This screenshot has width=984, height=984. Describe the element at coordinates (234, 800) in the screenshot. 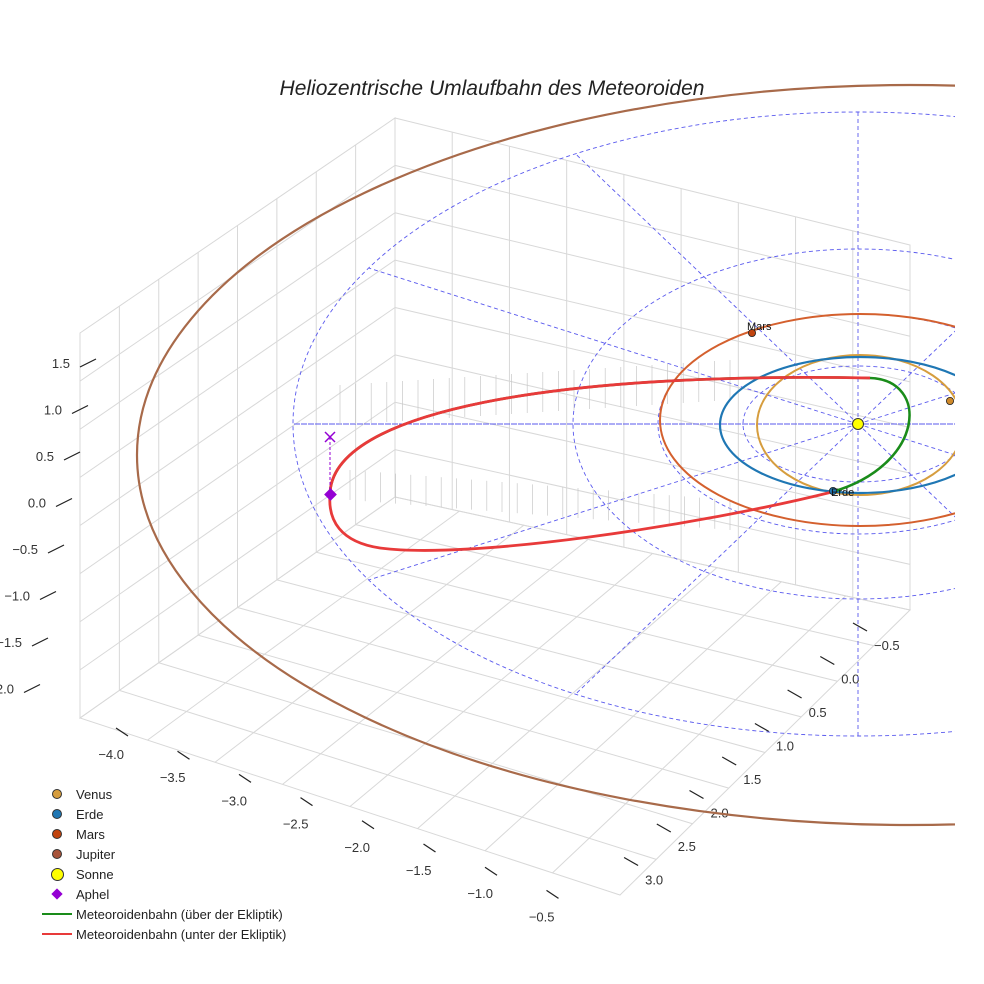

I see `x-tick-label: −3.0` at that location.